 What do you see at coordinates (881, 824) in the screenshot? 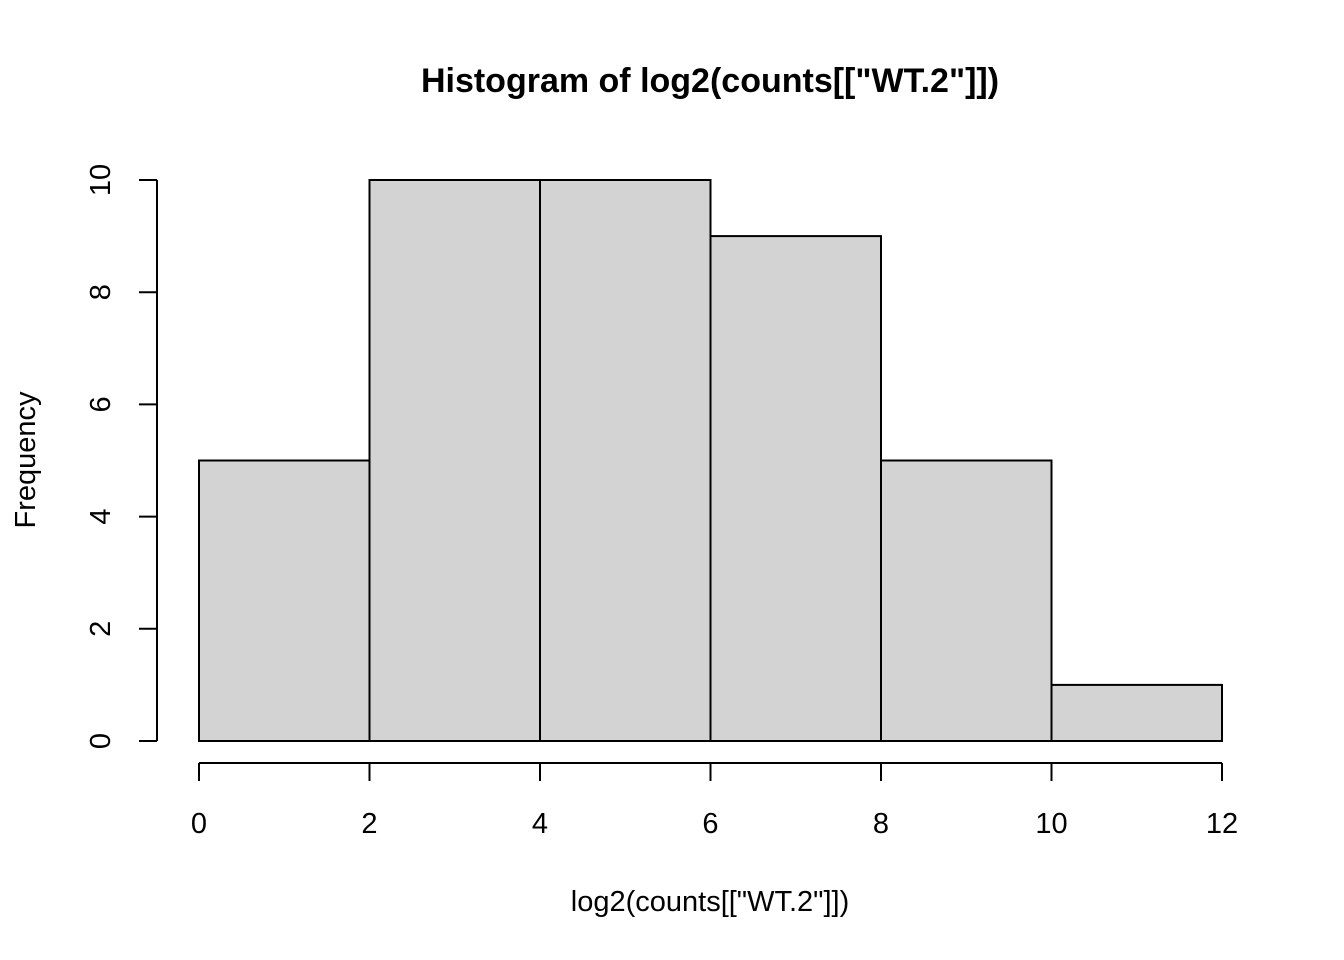
I see `x-tick-label-4: 8` at bounding box center [881, 824].